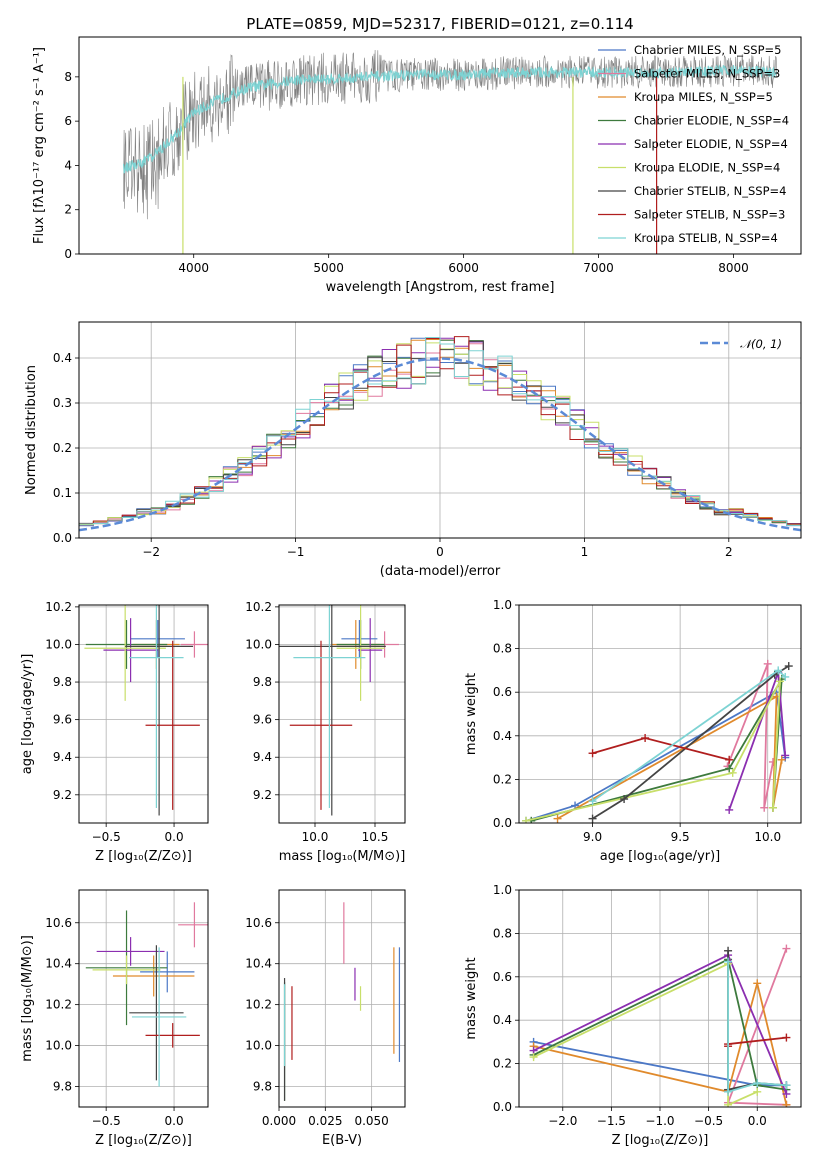 Image resolution: width=819 pixels, height=1170 pixels. Describe the element at coordinates (502, 692) in the screenshot. I see `y-tick-label: 0.6` at that location.